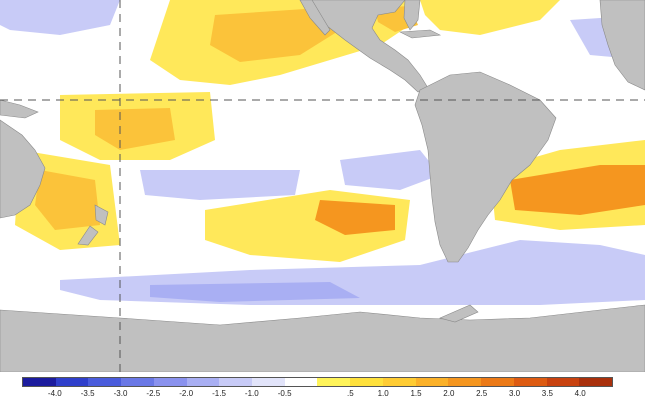 The image size is (645, 400). Describe the element at coordinates (355, 217) in the screenshot. I see `warm-region-south-pacific-core` at that location.